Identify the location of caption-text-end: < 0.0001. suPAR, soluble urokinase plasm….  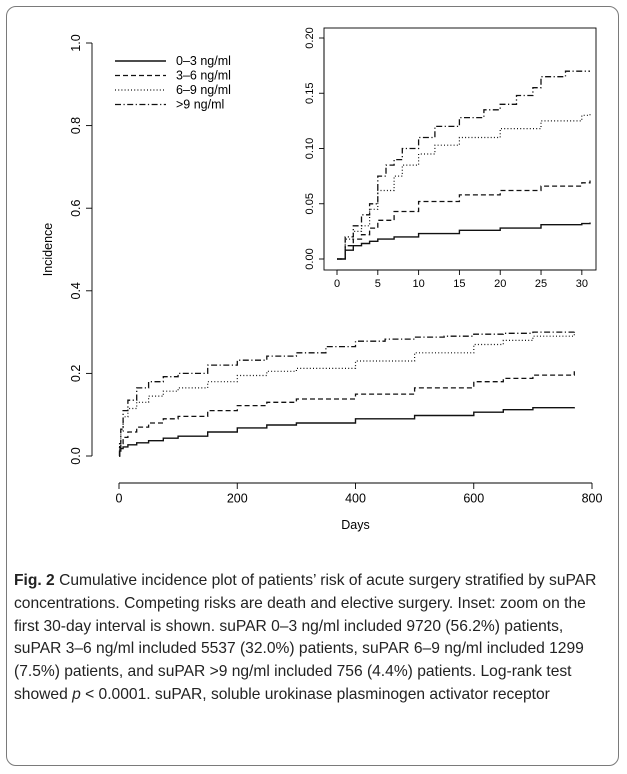
(315, 694).